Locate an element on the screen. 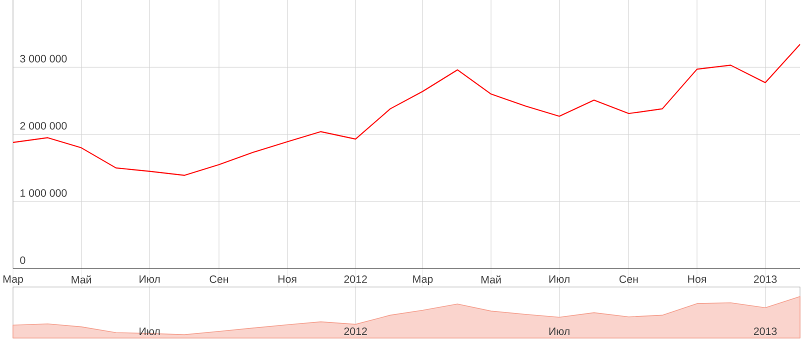 This screenshot has width=804, height=340. y-tick-label: 3 000 000 is located at coordinates (43, 58).